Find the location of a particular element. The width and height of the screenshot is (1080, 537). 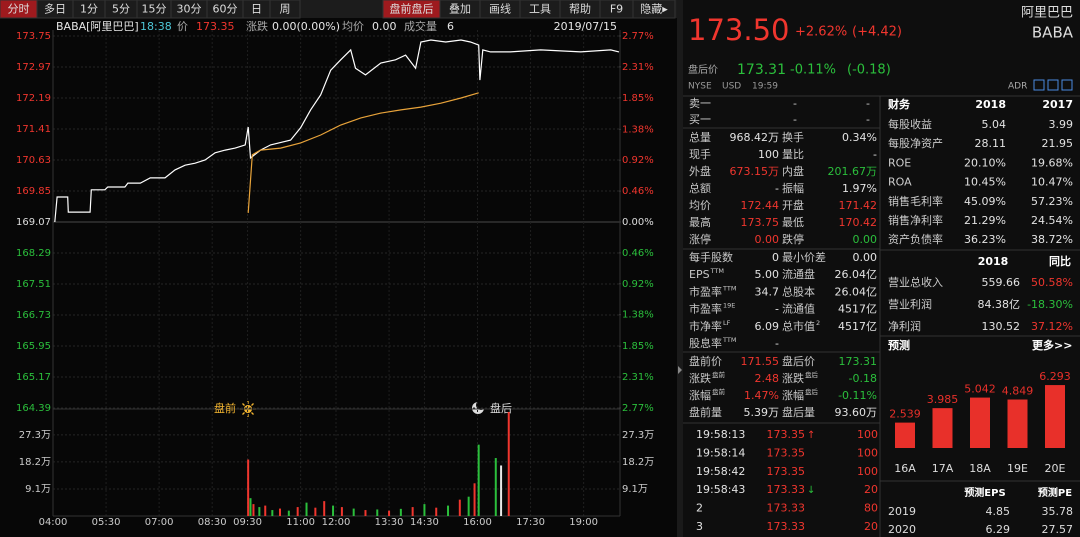

label: 盘后价 is located at coordinates (798, 361).